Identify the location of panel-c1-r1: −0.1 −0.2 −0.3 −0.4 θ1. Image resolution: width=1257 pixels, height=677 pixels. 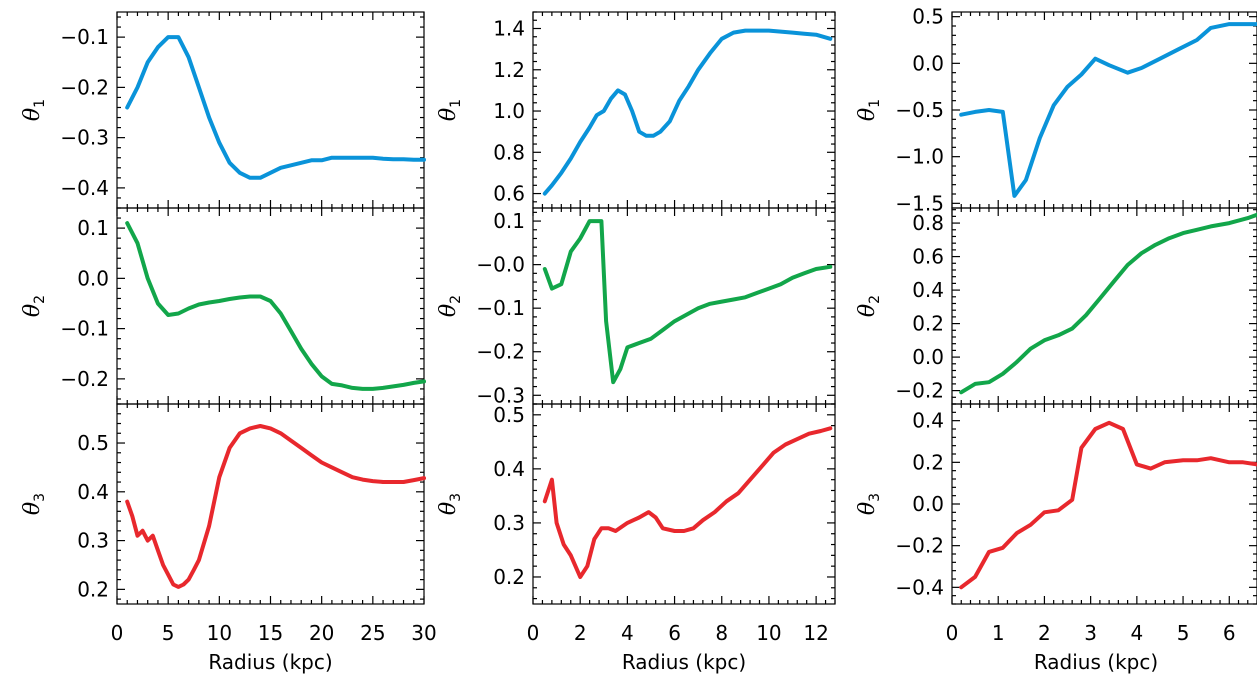
(223, 110).